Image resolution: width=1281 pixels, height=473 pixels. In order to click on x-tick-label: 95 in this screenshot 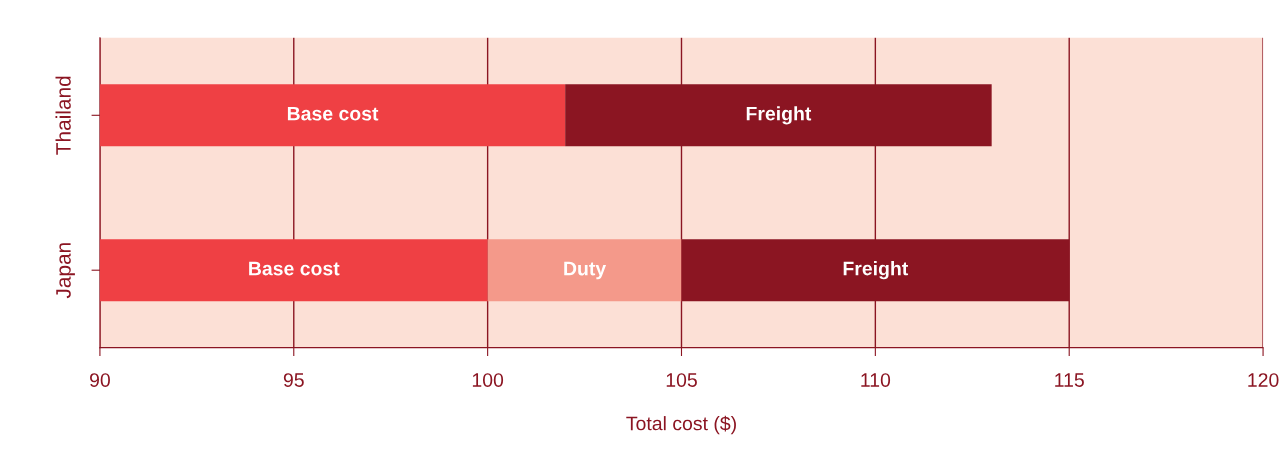, I will do `click(293, 380)`.